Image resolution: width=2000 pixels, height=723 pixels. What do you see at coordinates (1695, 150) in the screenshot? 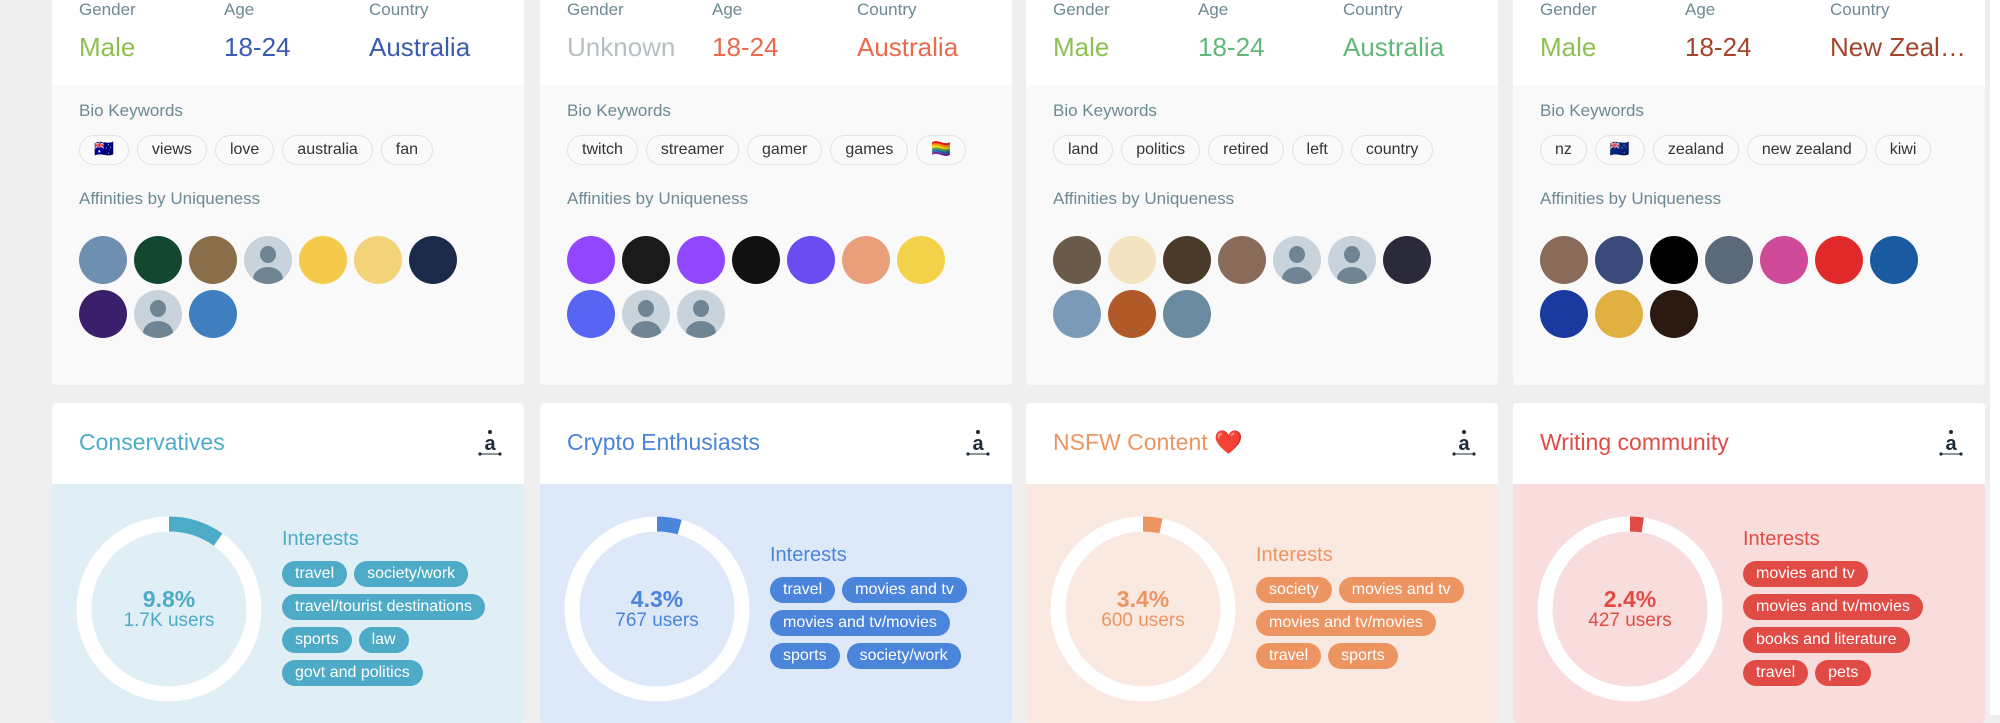
I see `keyword-chip: zealand` at bounding box center [1695, 150].